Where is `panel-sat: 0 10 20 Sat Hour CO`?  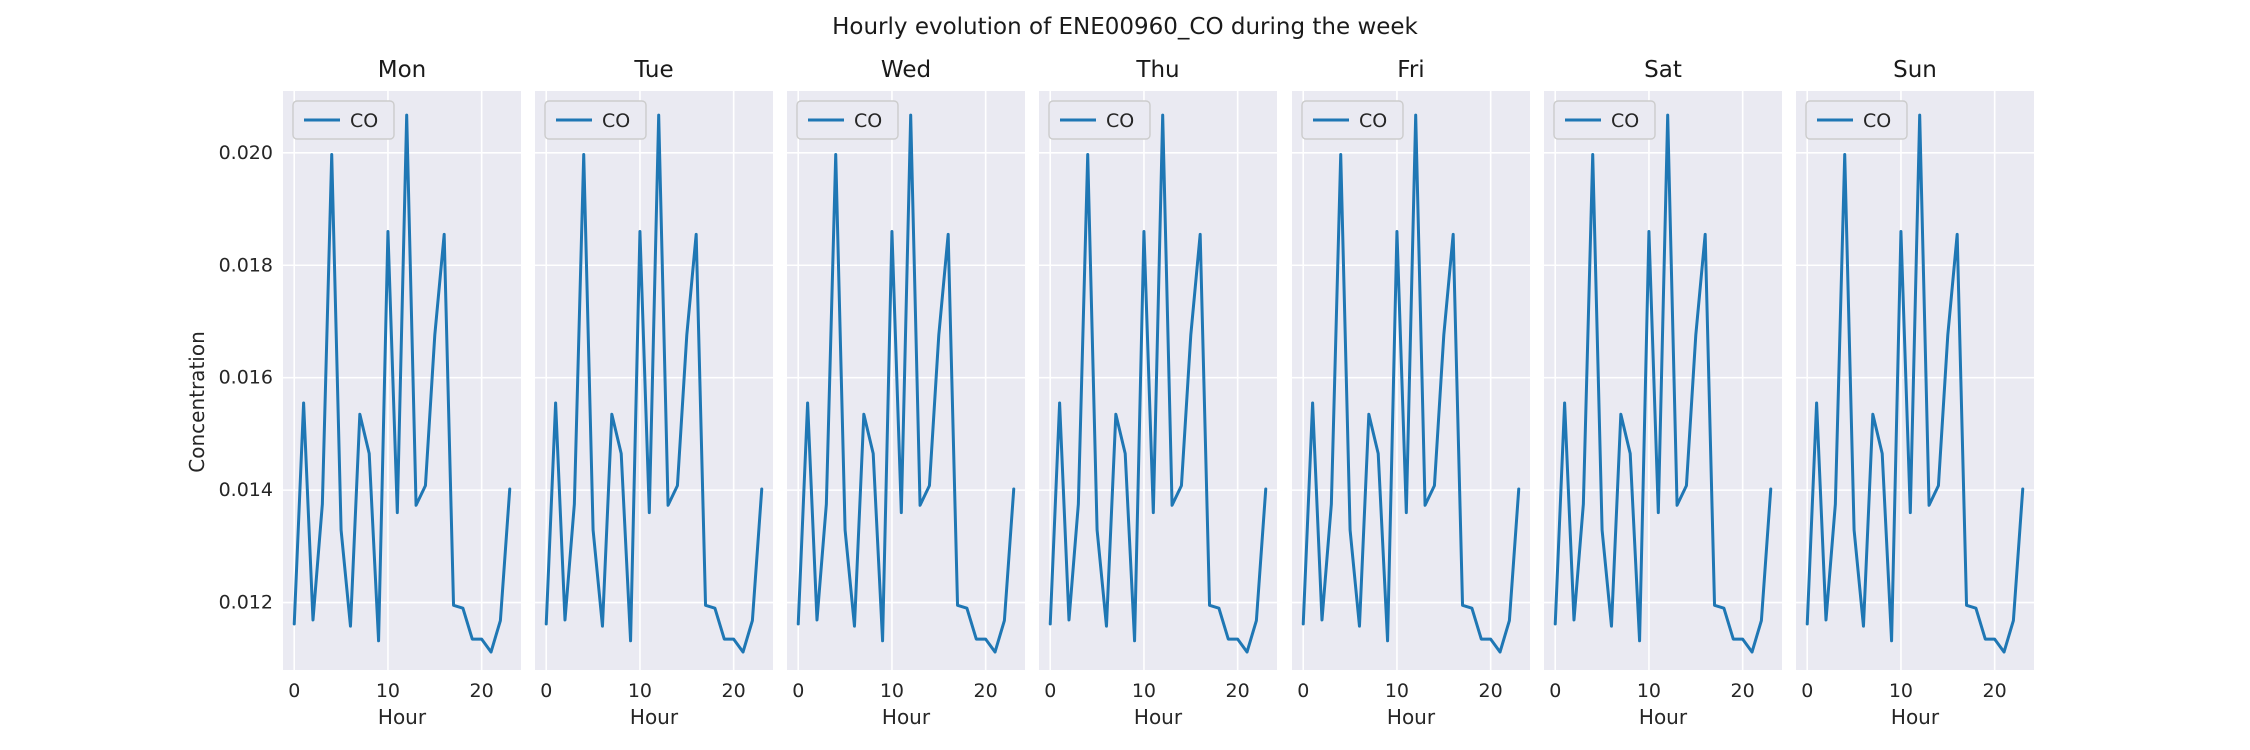
panel-sat: 0 10 20 Sat Hour CO is located at coordinates (1663, 393).